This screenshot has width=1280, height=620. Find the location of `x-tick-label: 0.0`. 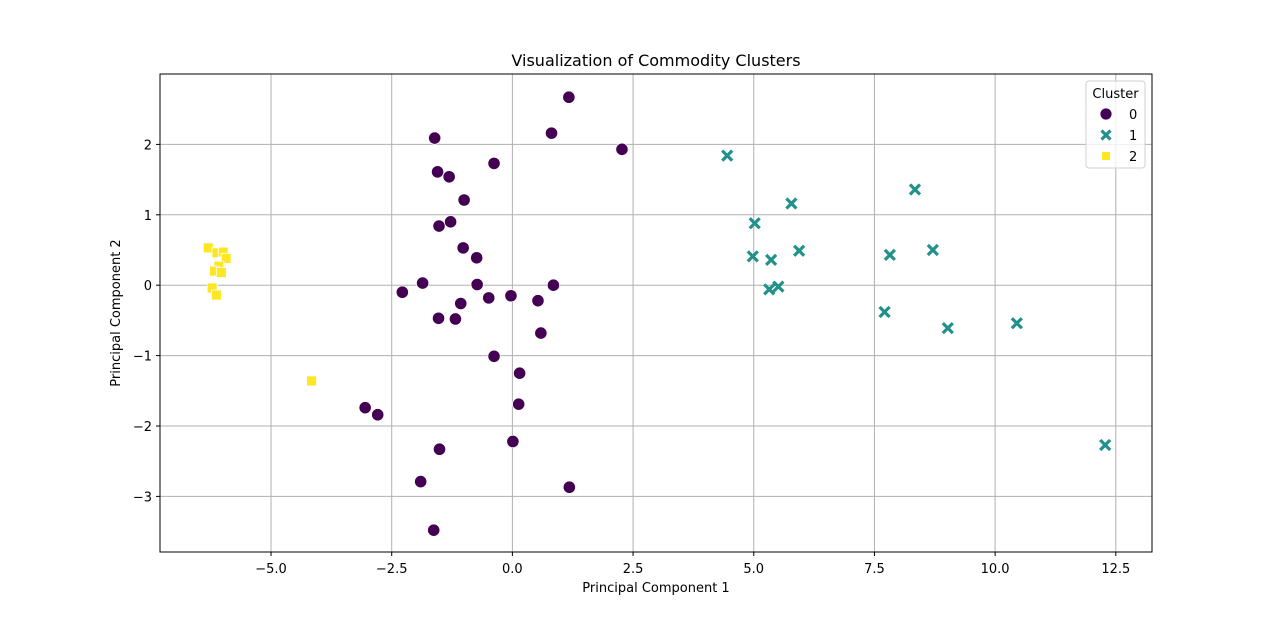

x-tick-label: 0.0 is located at coordinates (512, 569).